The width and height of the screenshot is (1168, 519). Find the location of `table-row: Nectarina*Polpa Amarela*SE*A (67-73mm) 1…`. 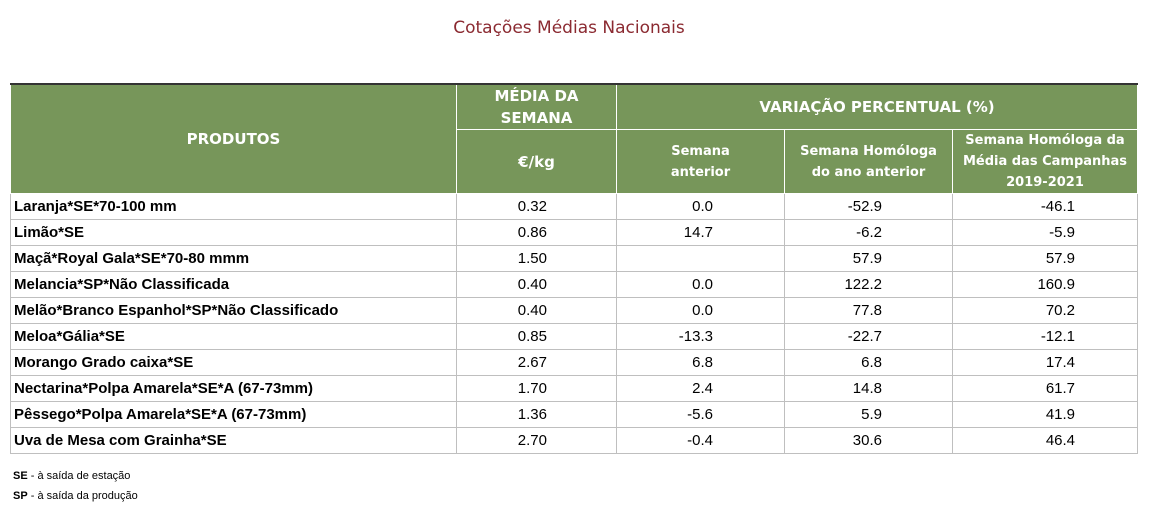

table-row: Nectarina*Polpa Amarela*SE*A (67-73mm) 1… is located at coordinates (574, 388).